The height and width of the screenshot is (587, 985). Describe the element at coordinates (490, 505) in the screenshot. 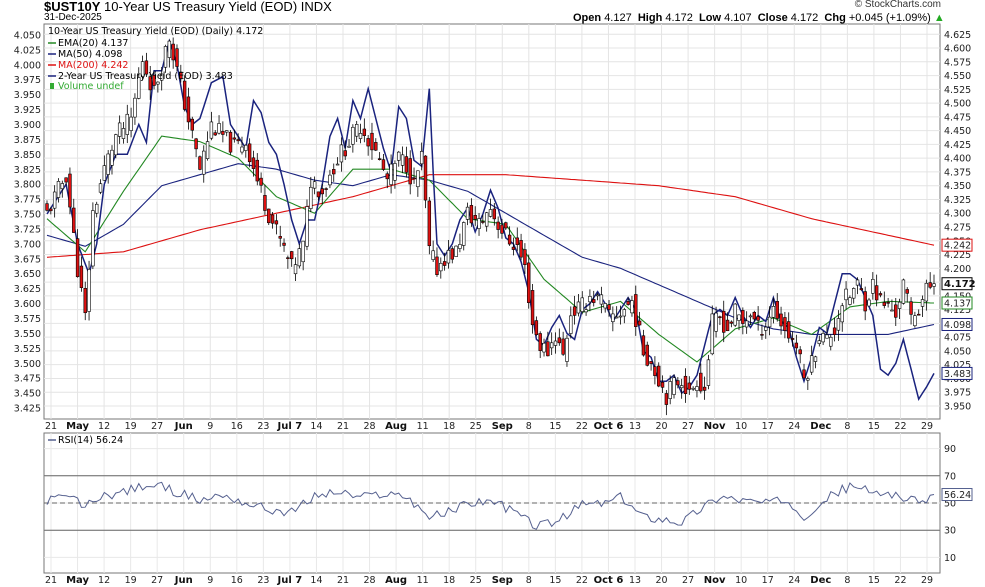

I see `rsi-line` at that location.